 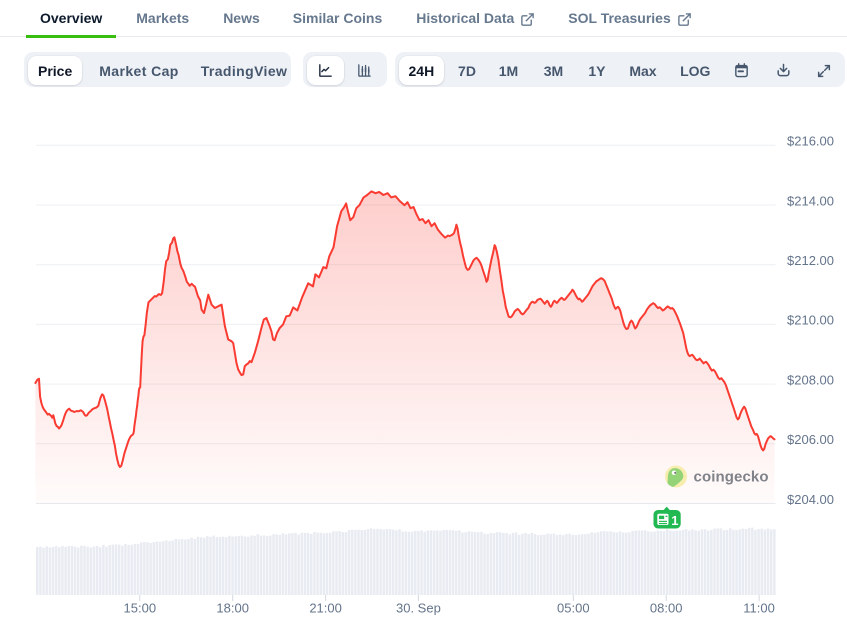 What do you see at coordinates (810, 200) in the screenshot?
I see `svg-text: $214.00` at bounding box center [810, 200].